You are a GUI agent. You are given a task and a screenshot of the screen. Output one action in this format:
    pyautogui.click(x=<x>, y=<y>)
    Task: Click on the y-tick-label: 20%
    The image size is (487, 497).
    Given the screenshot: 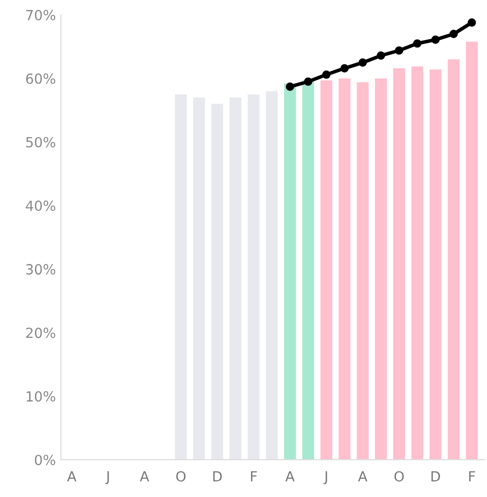 What is the action you would take?
    pyautogui.click(x=41, y=333)
    